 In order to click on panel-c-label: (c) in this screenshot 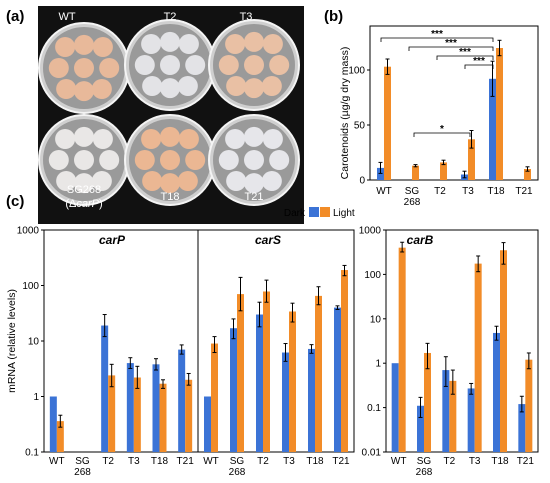, I will do `click(15, 201)`.